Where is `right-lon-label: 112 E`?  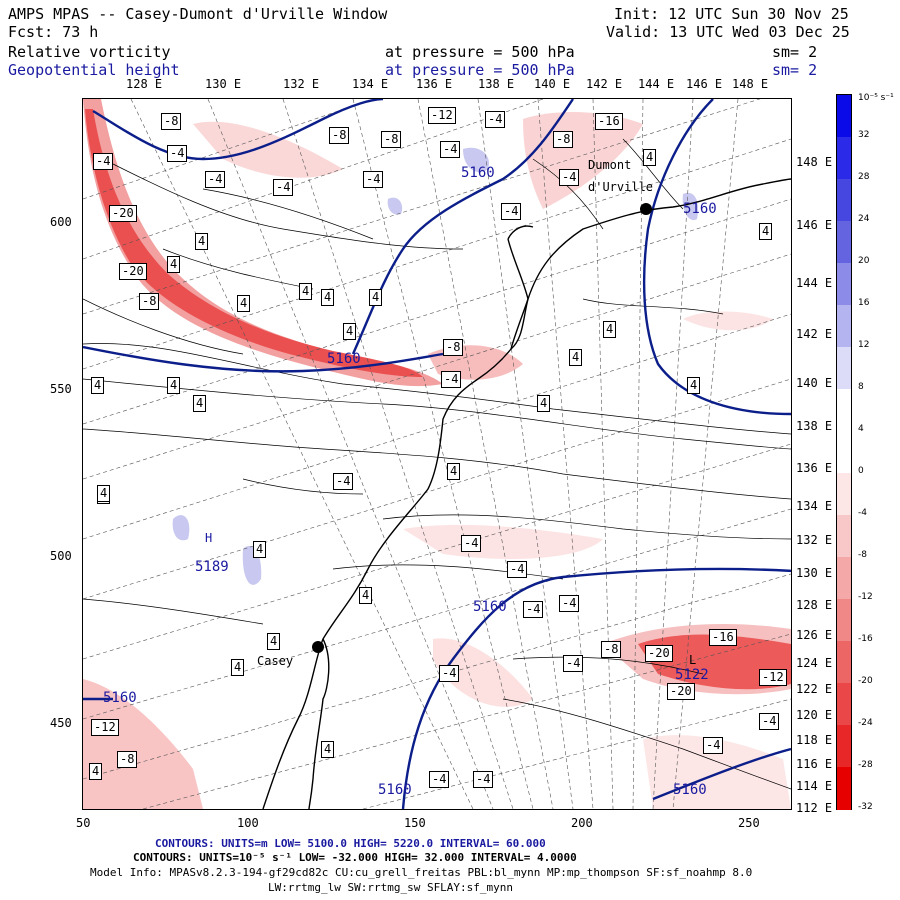 right-lon-label: 112 E is located at coordinates (814, 808).